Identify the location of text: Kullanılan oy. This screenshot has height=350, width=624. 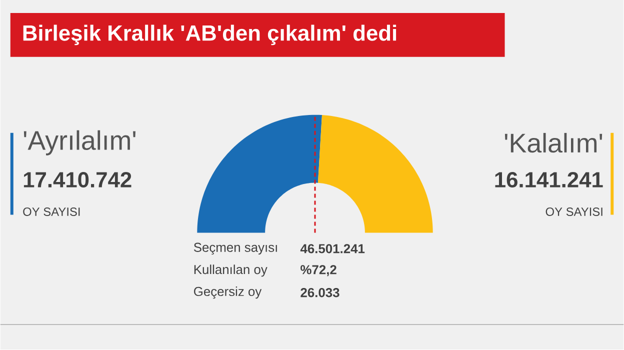
(231, 270).